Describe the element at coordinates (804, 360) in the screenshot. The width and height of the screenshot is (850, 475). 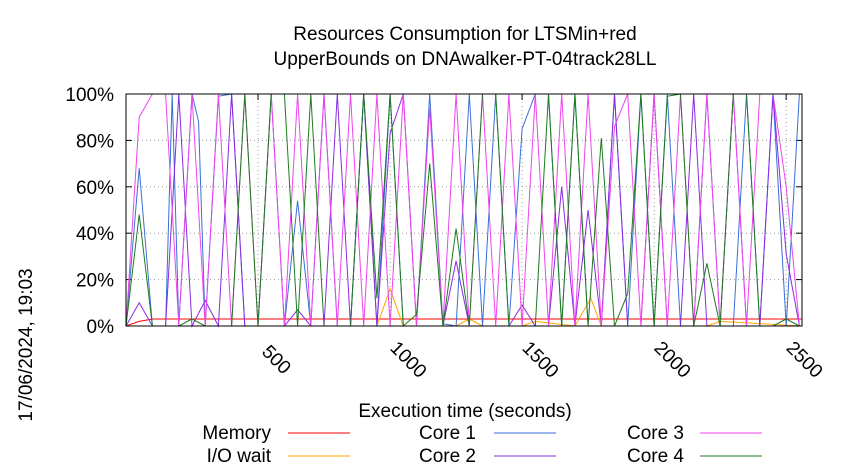
I see `x-tick-label: 2500` at that location.